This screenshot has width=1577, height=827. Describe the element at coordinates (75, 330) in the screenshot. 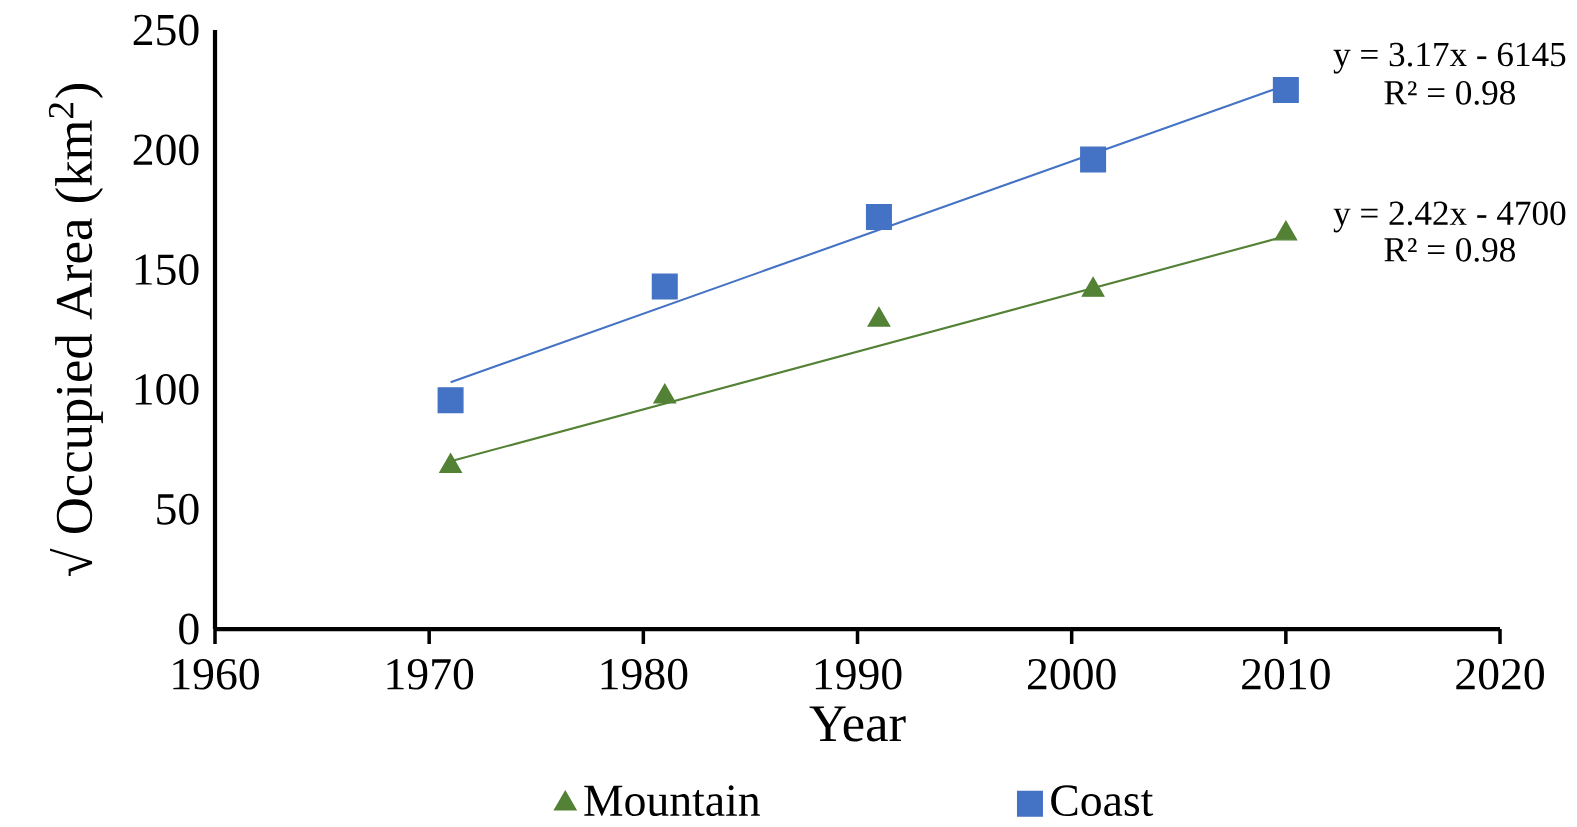

I see `y-axis-title: √ Occupied Area (km$^{2}$)` at that location.